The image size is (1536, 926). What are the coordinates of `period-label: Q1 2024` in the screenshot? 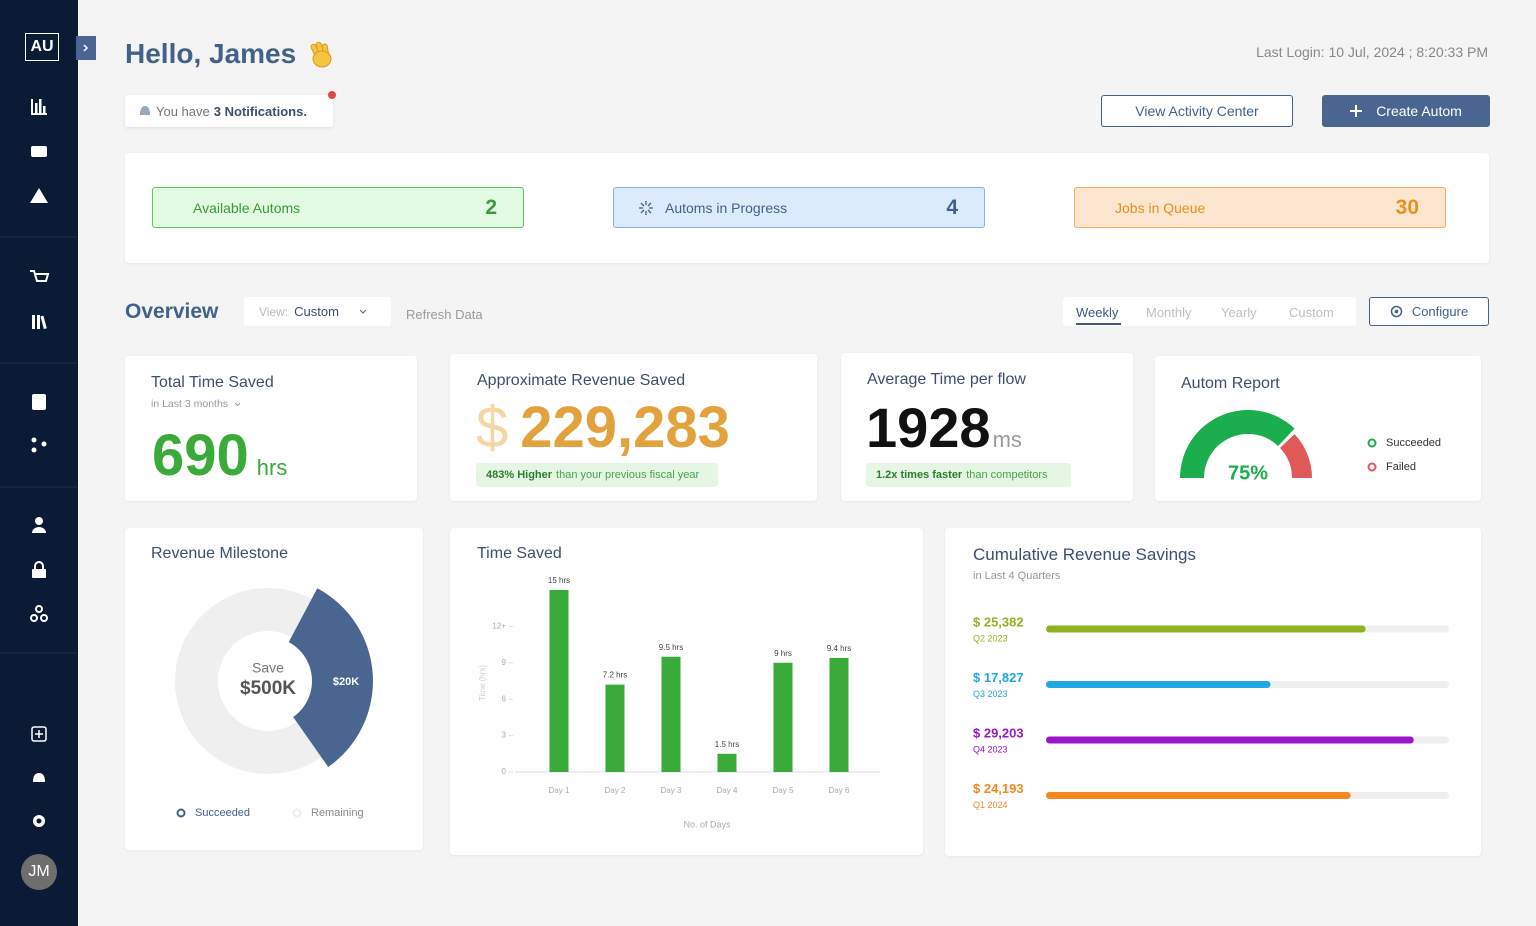 It's located at (990, 805).